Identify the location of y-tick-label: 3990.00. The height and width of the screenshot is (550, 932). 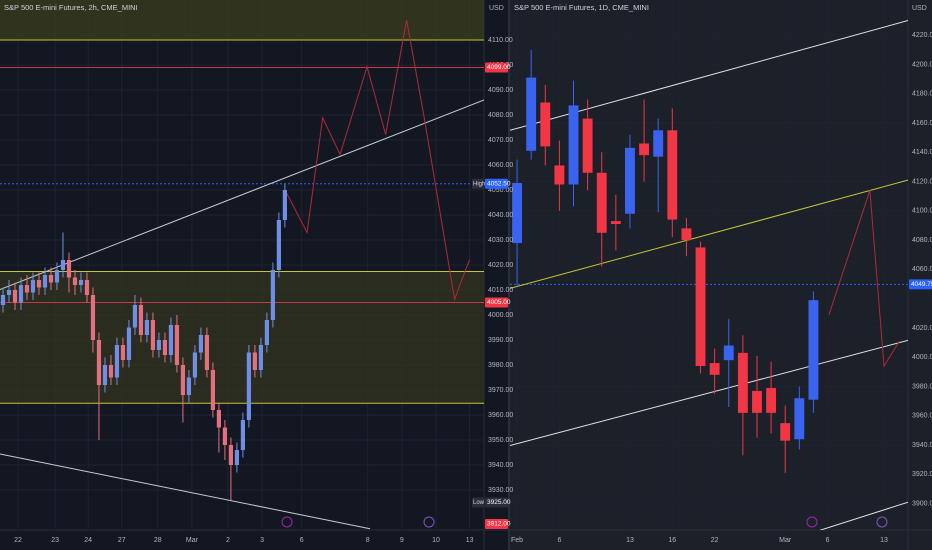
(500, 340).